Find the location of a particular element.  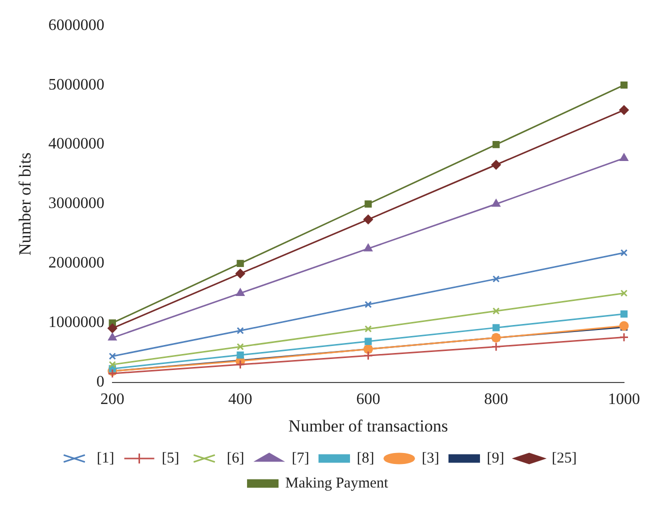

legend-label: [3] is located at coordinates (431, 458).